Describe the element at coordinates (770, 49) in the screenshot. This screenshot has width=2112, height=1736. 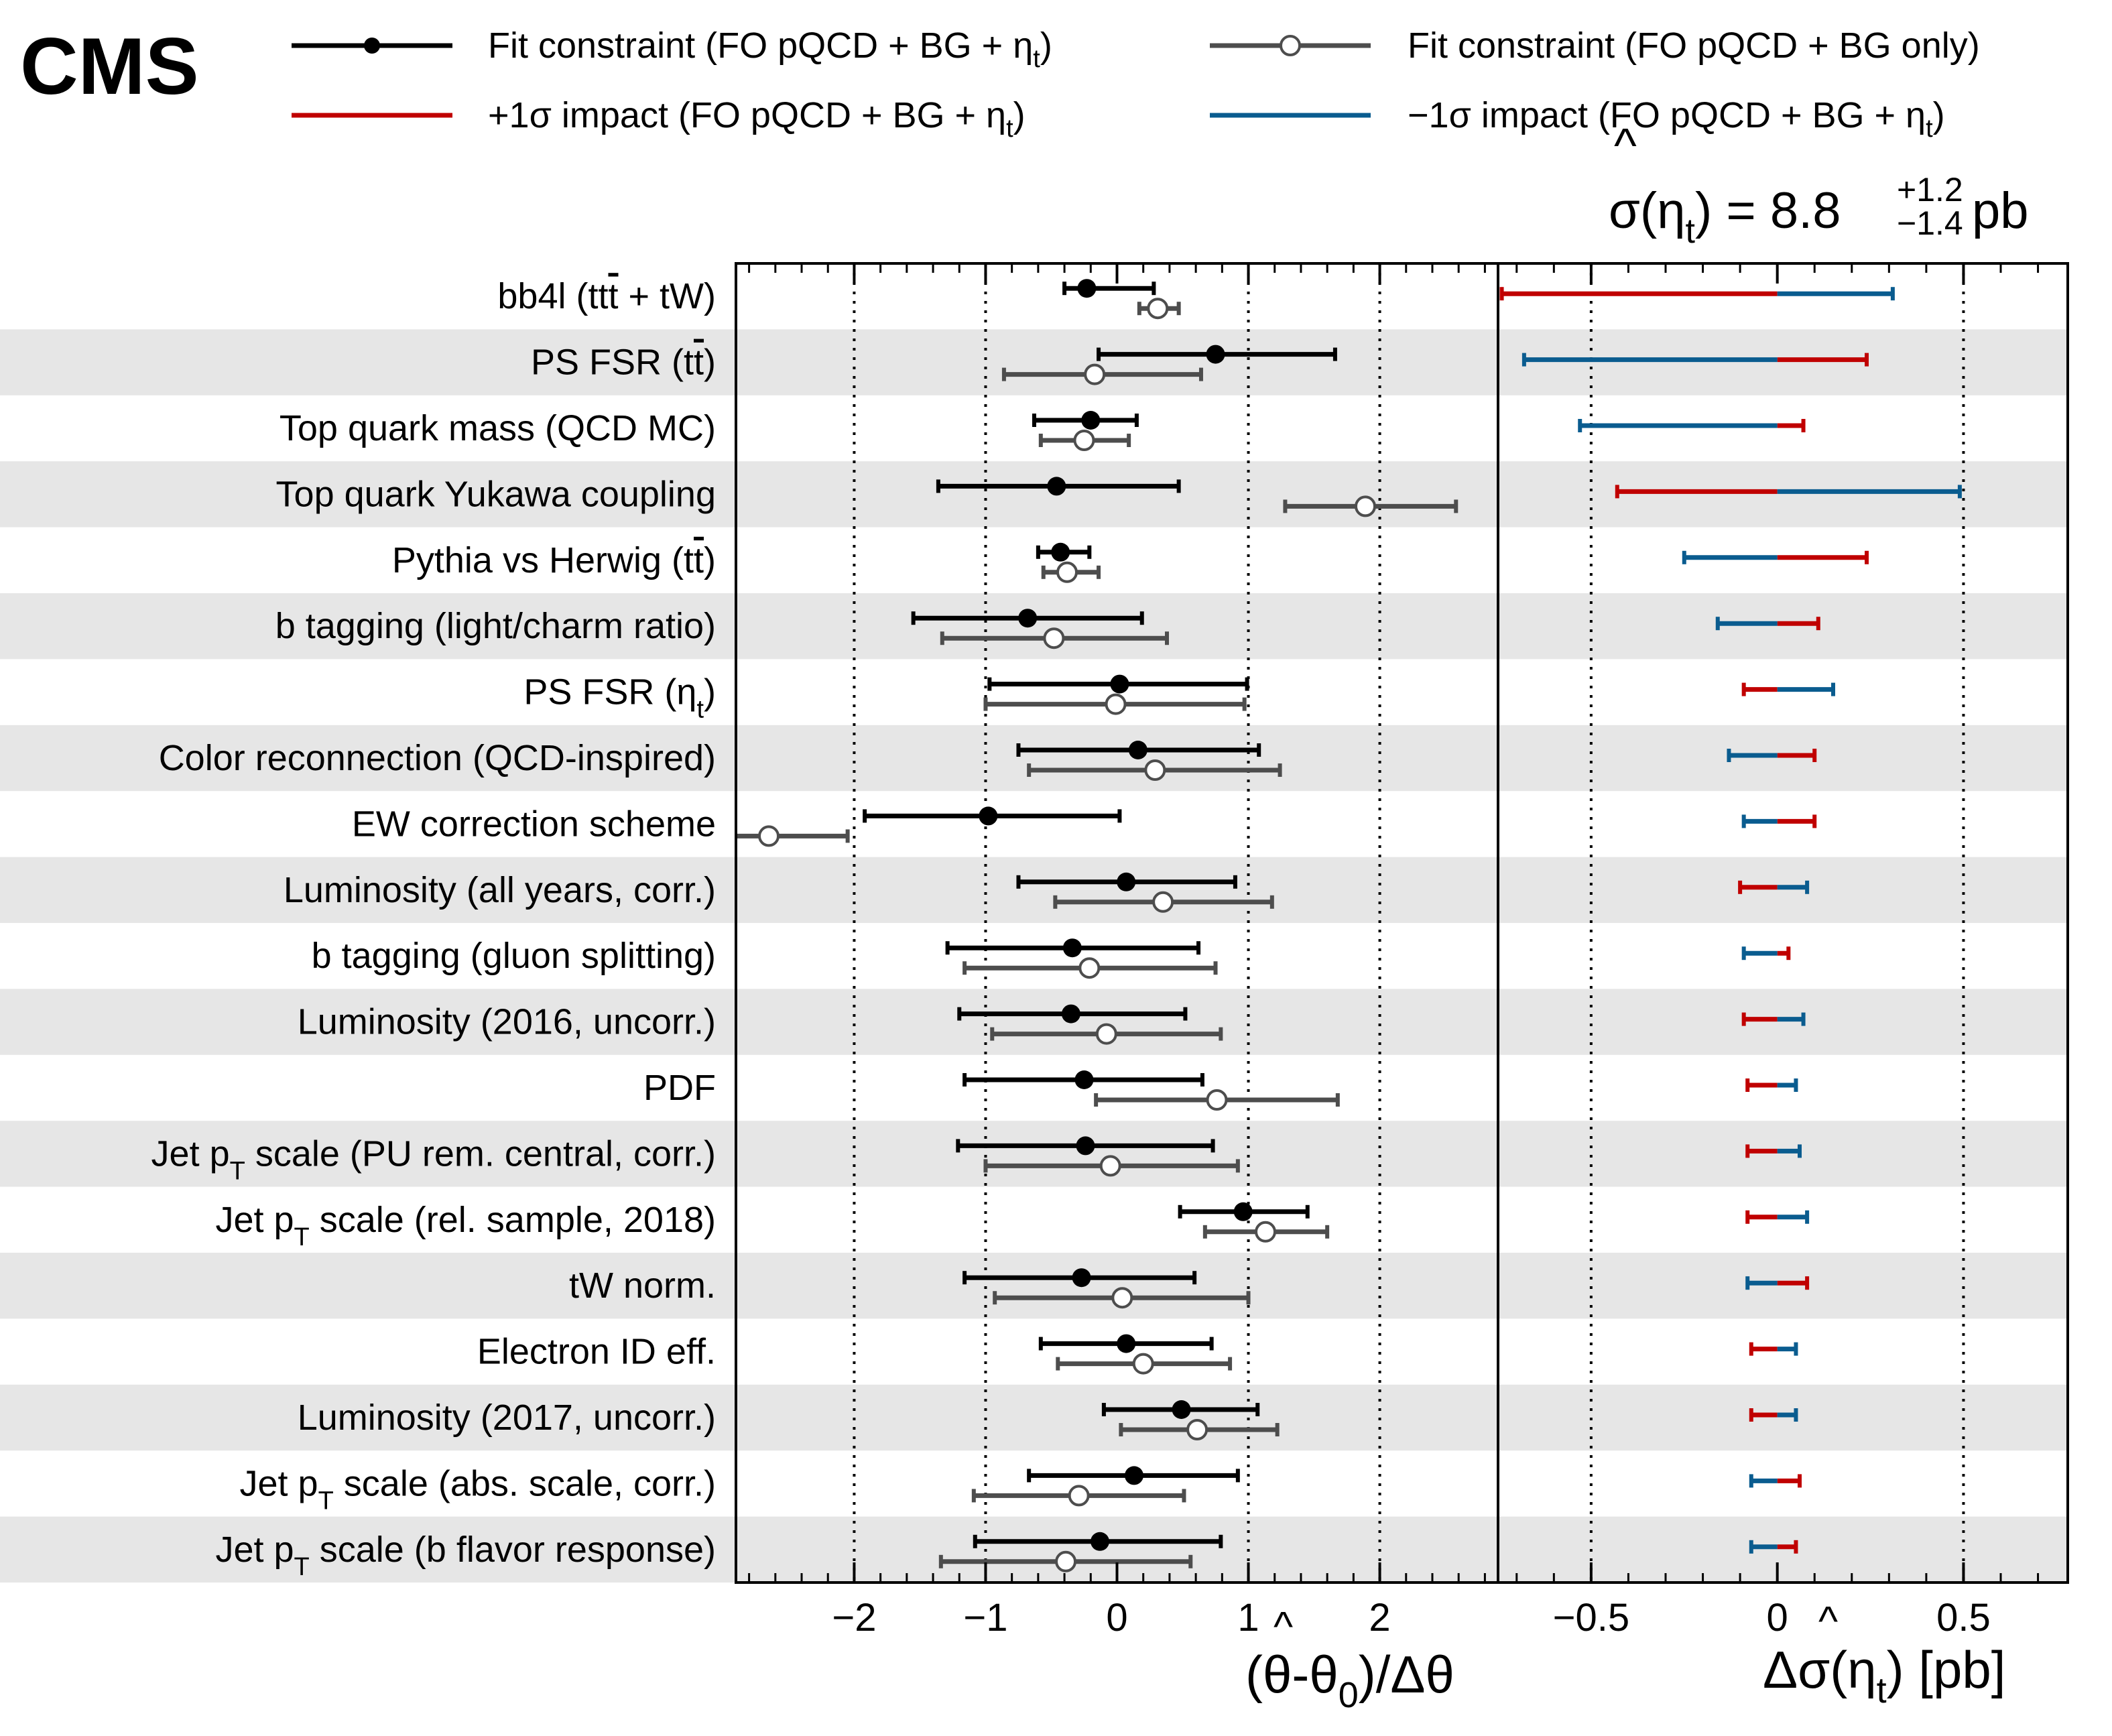
I see `legend-label-fit-with-eta: Fit constraint (FO pQCD + BG + ηt)` at that location.